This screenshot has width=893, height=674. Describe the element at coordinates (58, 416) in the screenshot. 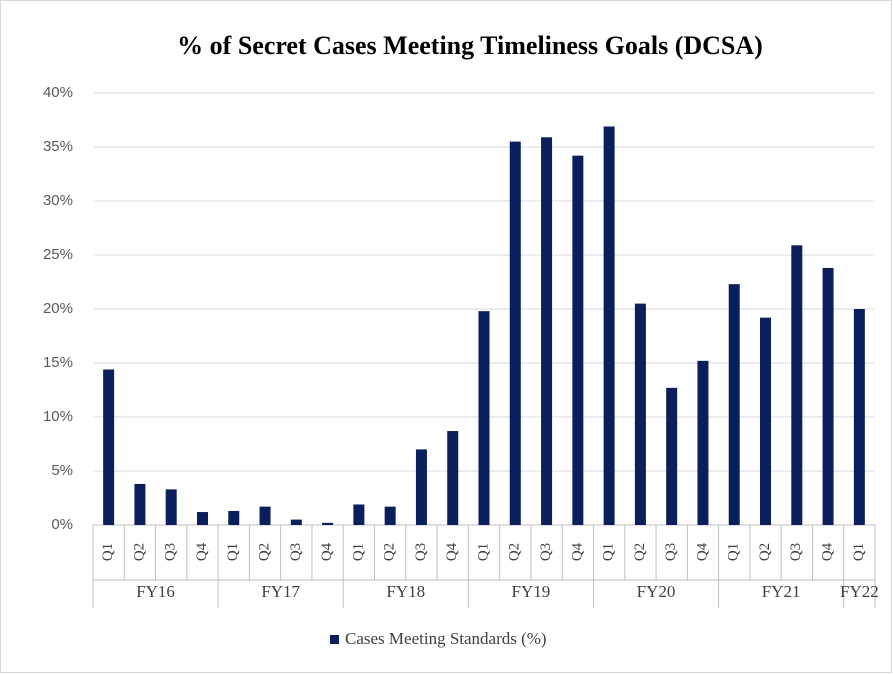

I see `y-tick-label: 10%` at that location.